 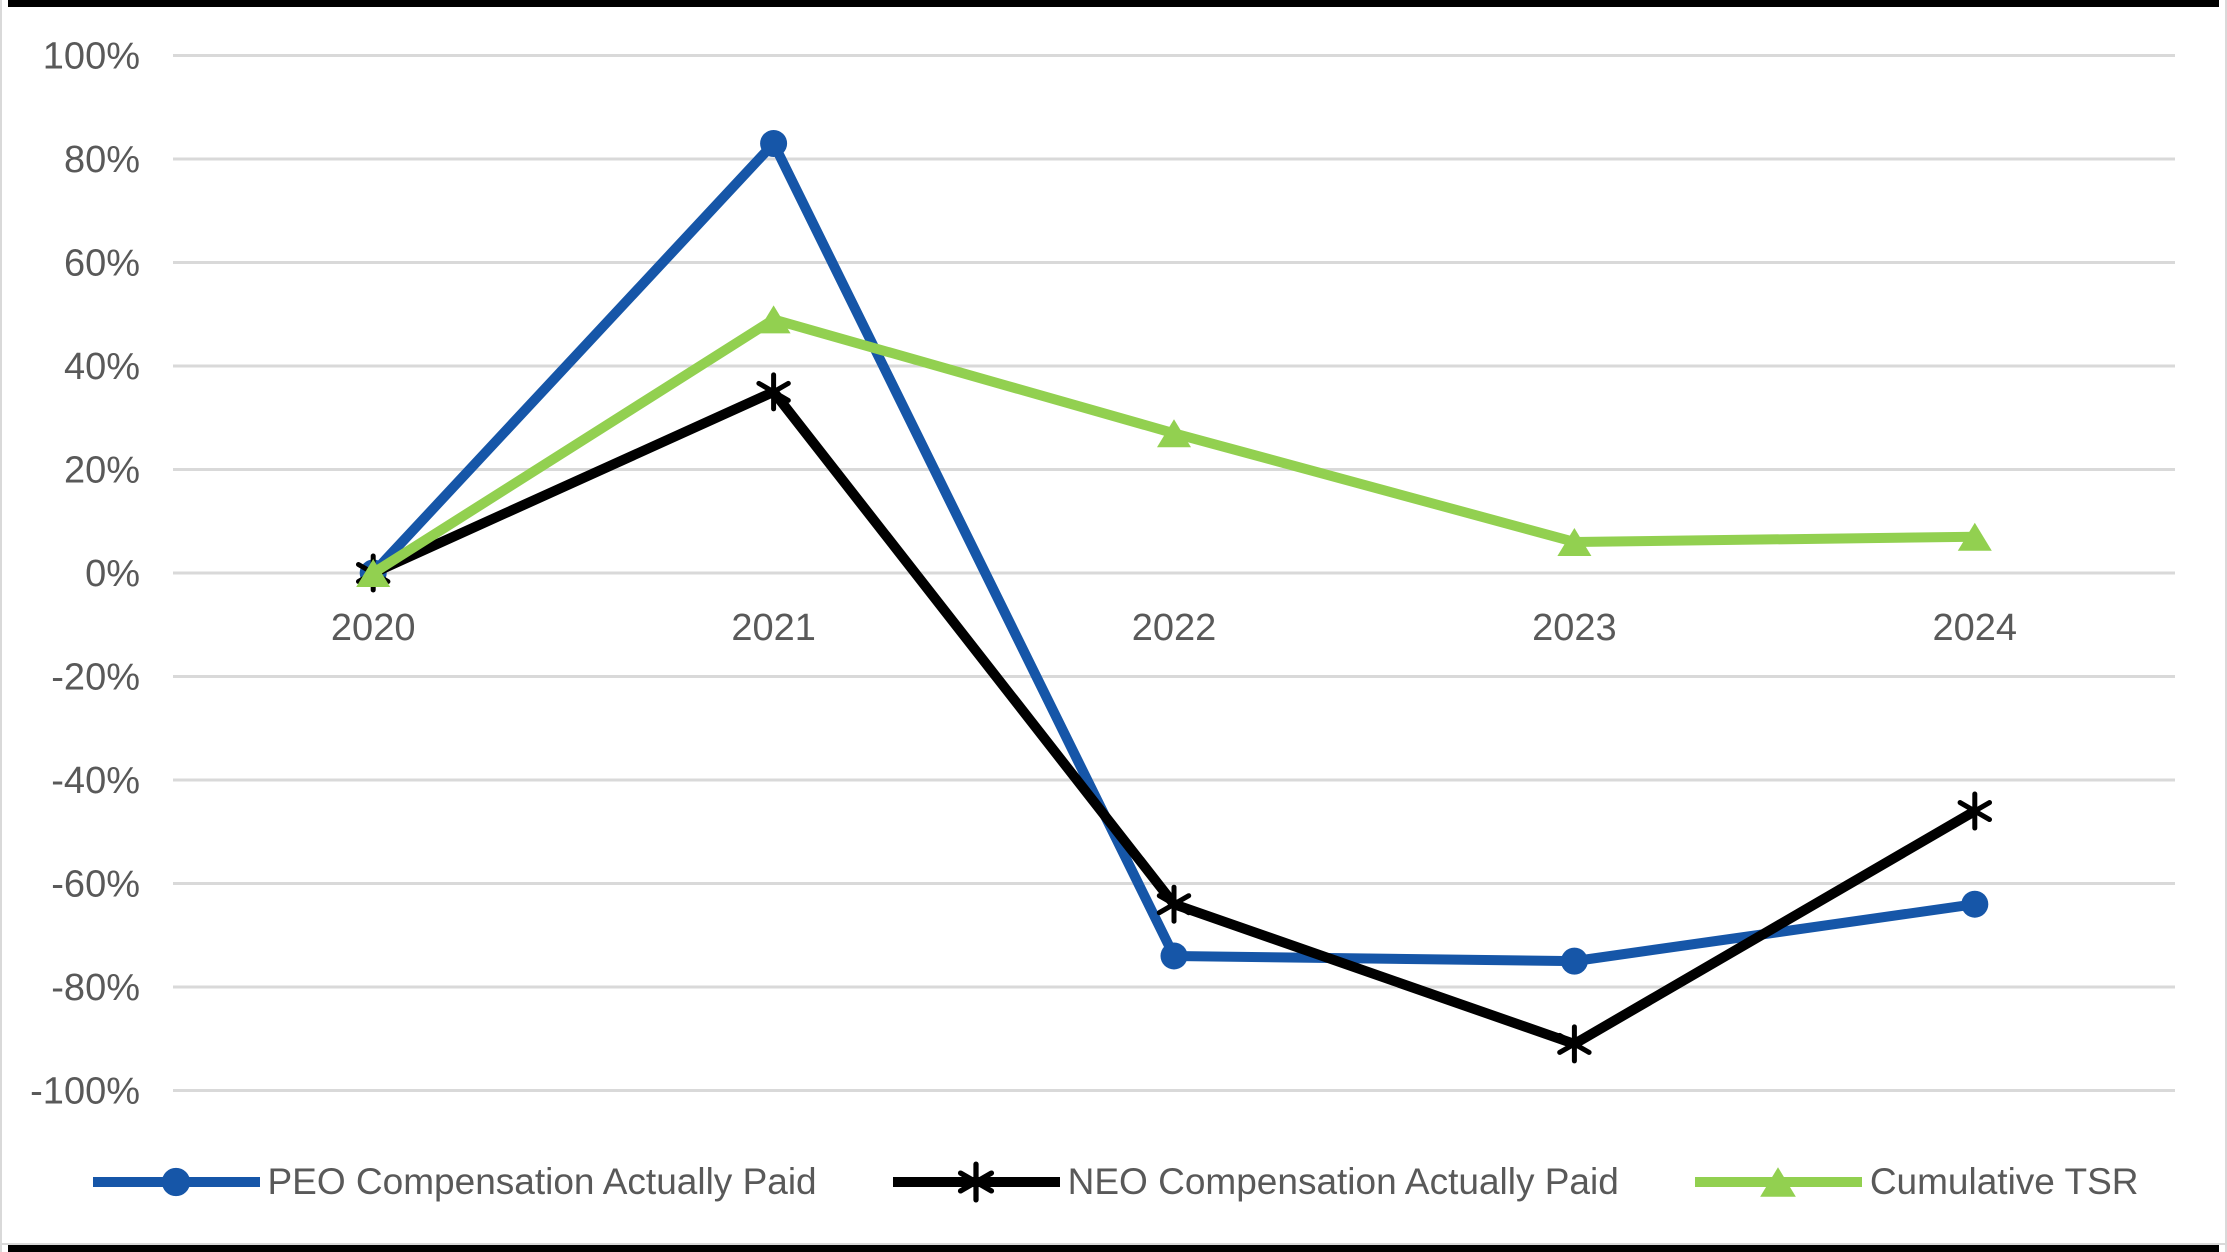 I want to click on legend-item-tsr: Cumulative TSR, so click(x=1915, y=1182).